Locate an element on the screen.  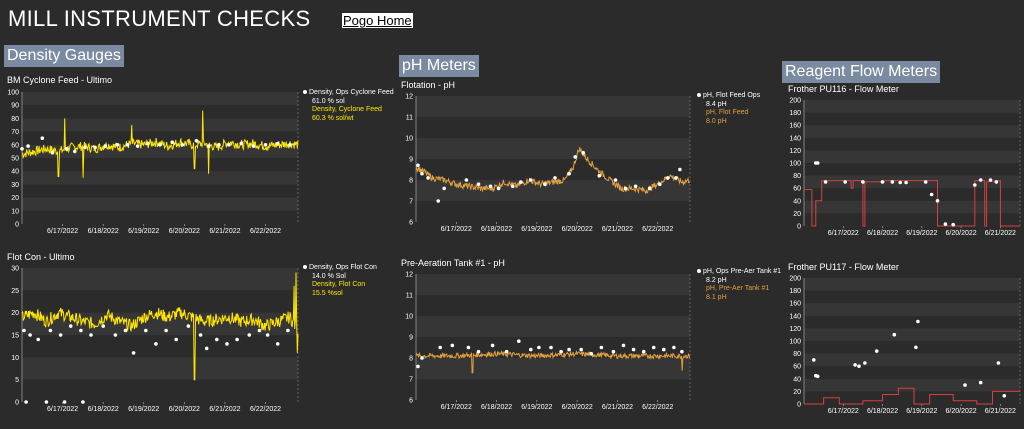
y-tick-label: 5 is located at coordinates (17, 380).